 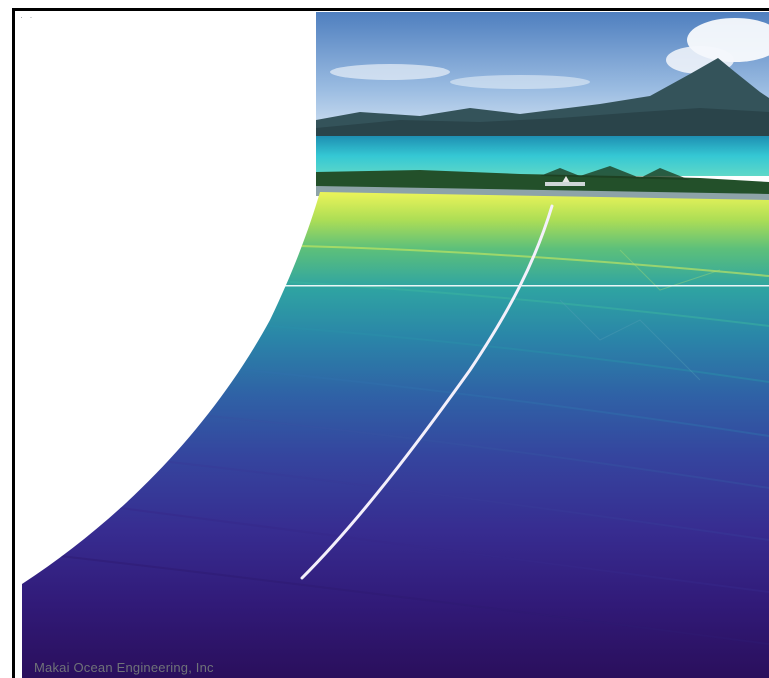 What do you see at coordinates (124, 667) in the screenshot?
I see `image-credit: Makai Ocean Engineering, Inc` at bounding box center [124, 667].